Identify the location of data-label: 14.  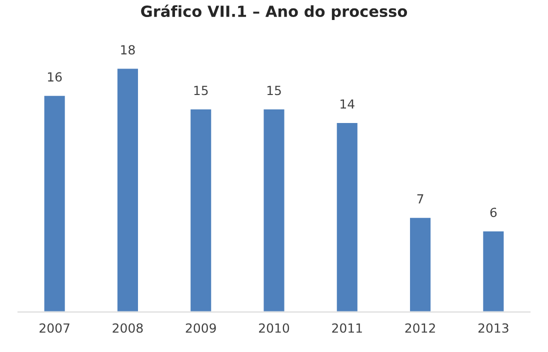
(347, 104).